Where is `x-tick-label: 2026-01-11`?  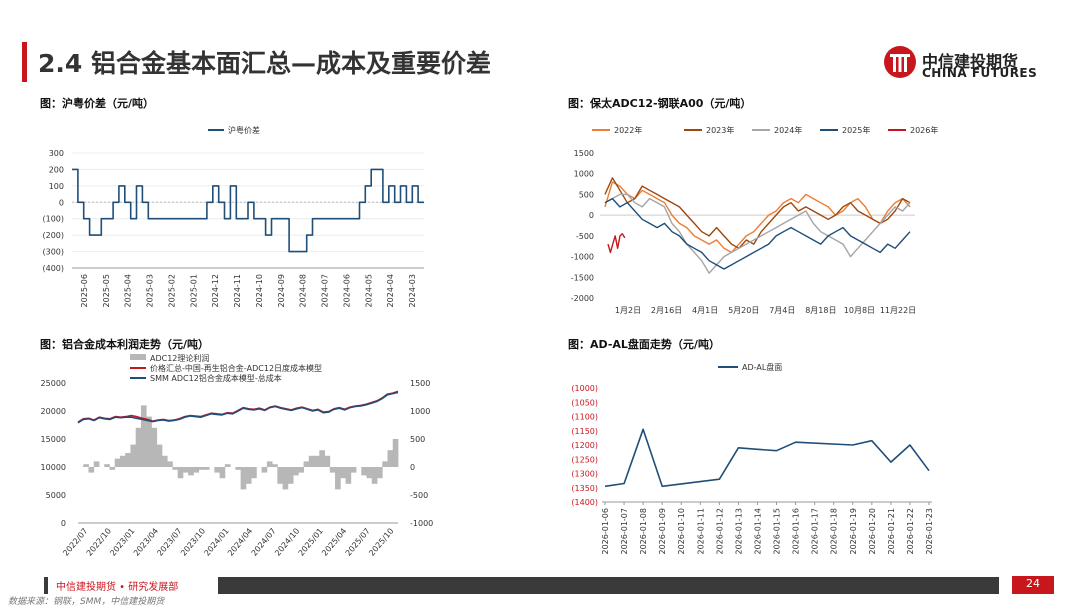 x-tick-label: 2026-01-11 is located at coordinates (700, 531).